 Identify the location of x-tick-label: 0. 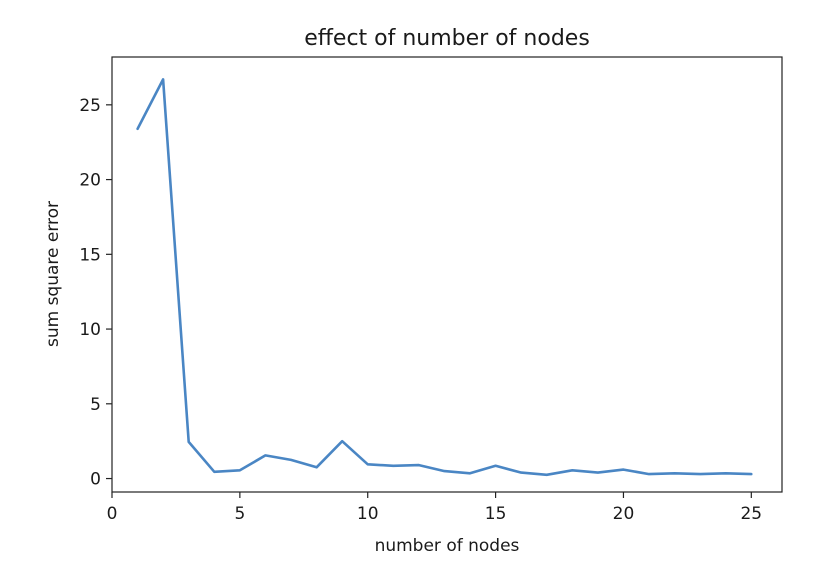
(112, 514).